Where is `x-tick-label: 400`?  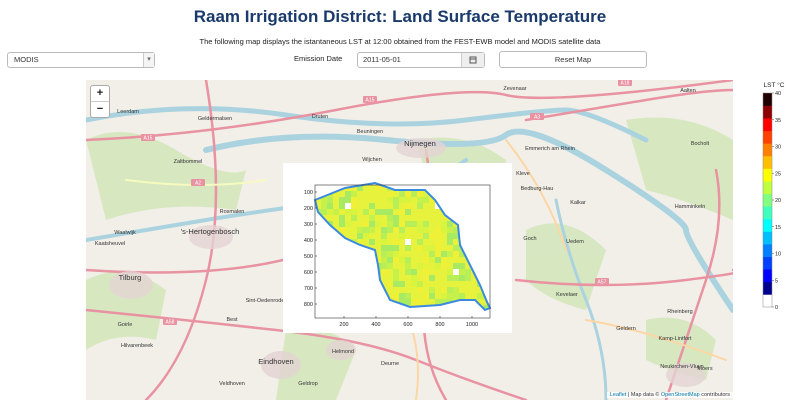 x-tick-label: 400 is located at coordinates (375, 325).